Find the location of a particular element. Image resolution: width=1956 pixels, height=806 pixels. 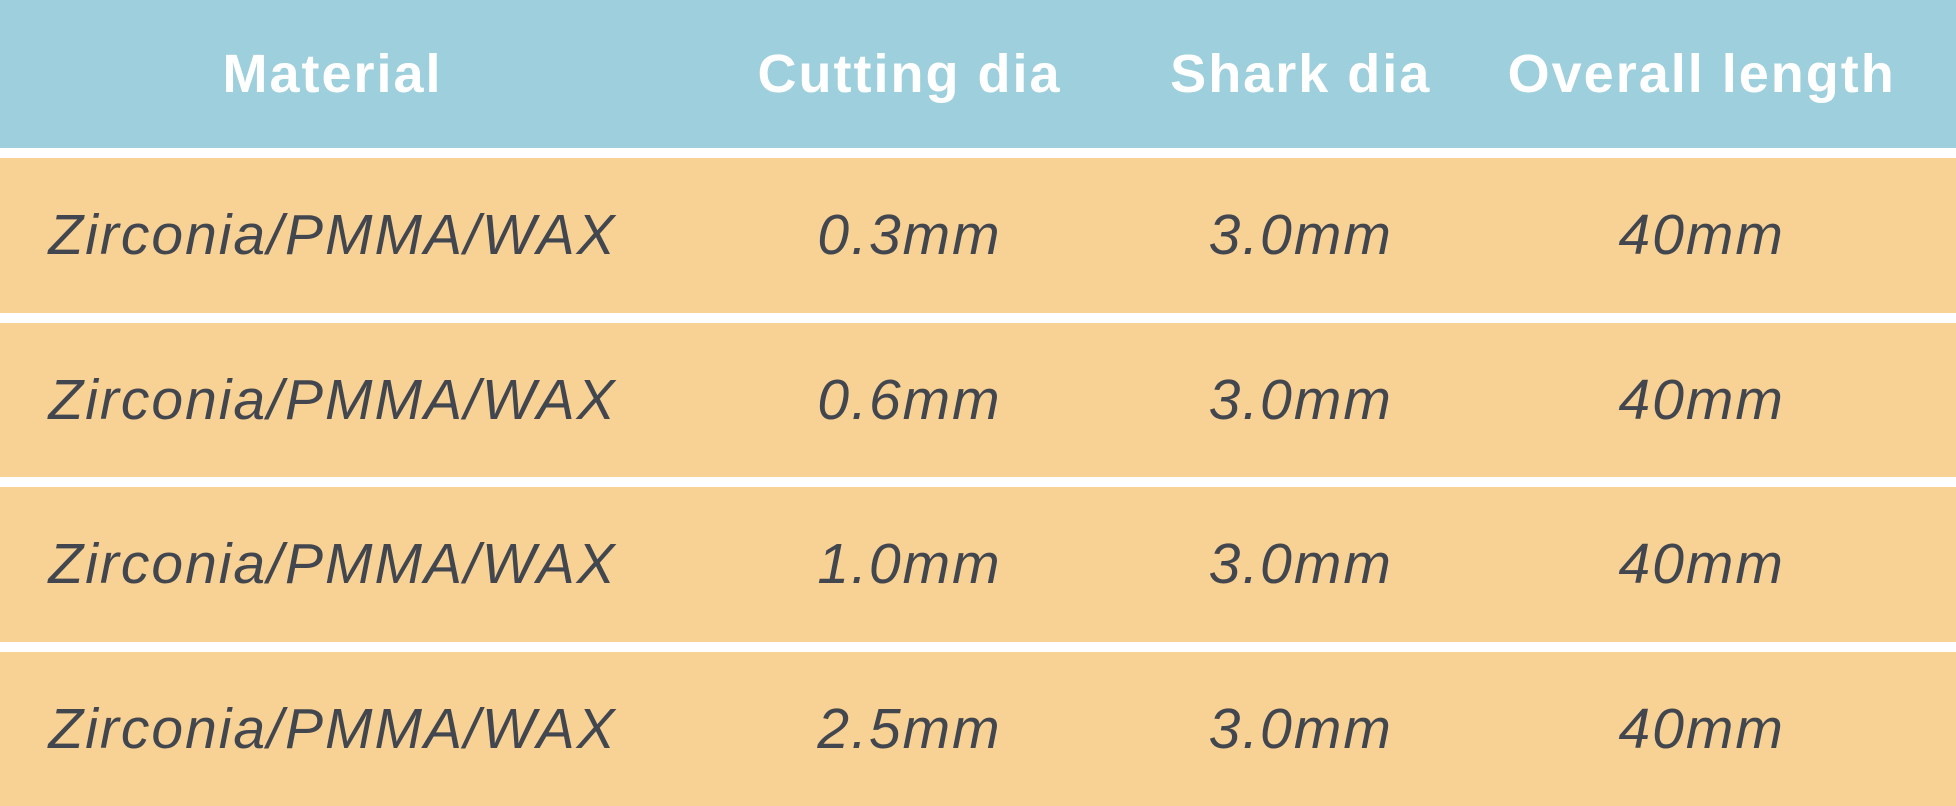

cell-cutting-dia: 0.6mm is located at coordinates (909, 399).